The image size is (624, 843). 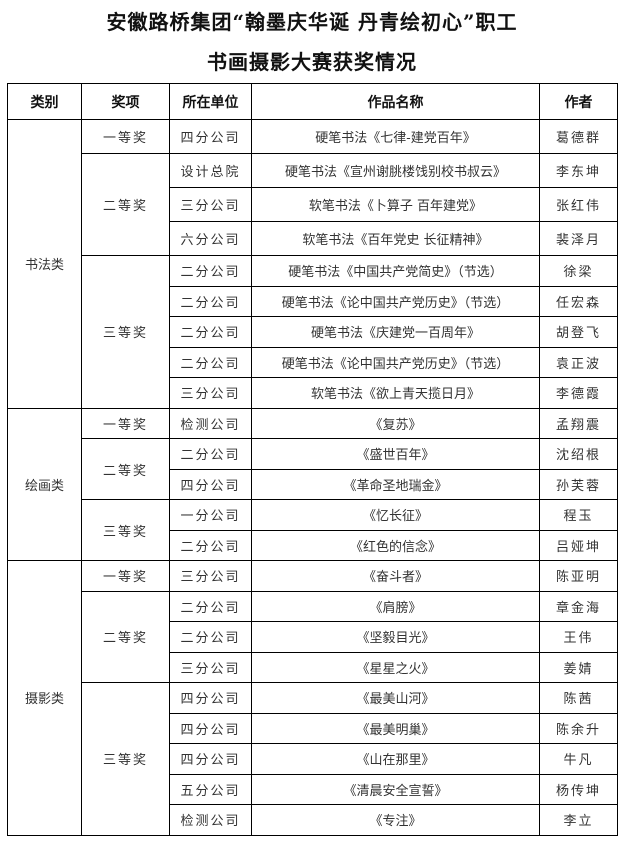 I want to click on work-cell: 硬笔书法《中国共产党简史》（节选）, so click(x=395, y=271).